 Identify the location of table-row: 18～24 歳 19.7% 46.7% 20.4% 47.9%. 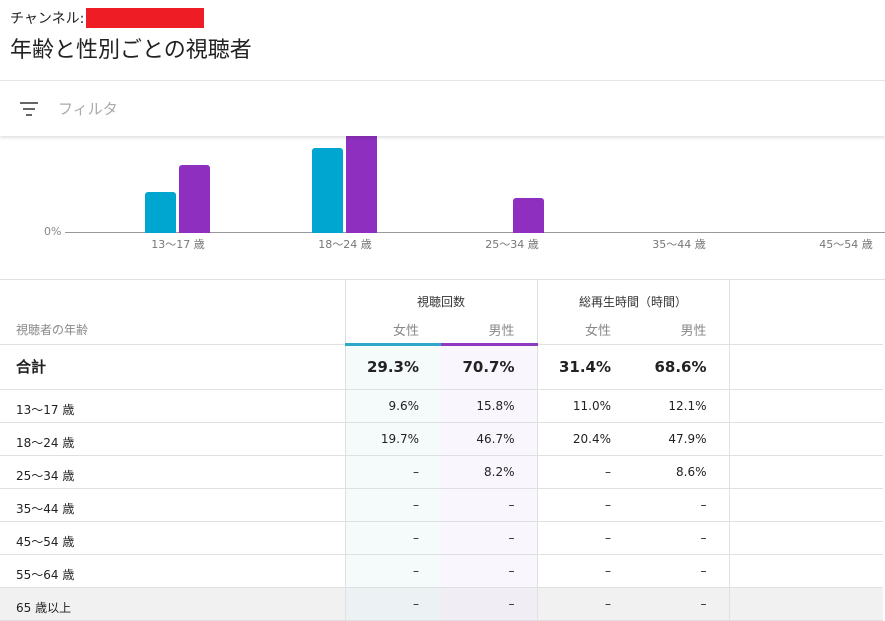
(441, 439).